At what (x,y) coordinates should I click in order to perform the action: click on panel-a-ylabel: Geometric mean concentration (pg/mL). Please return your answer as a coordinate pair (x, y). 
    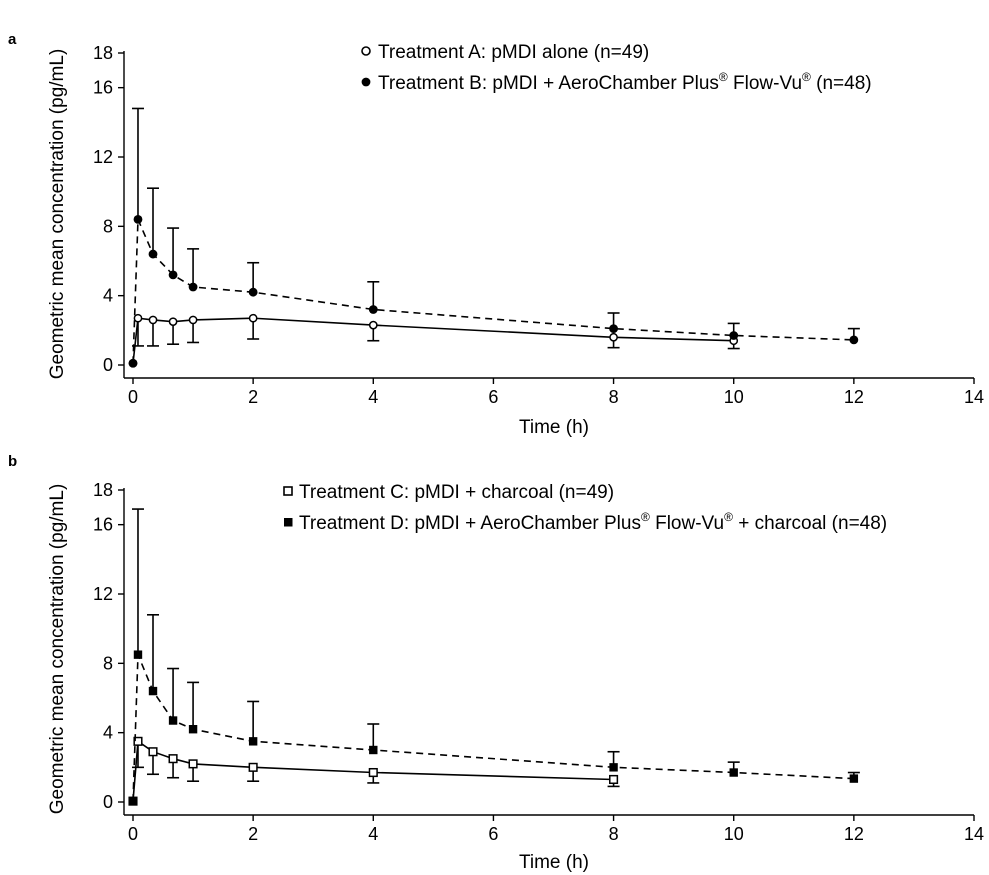
    Looking at the image, I should click on (57, 214).